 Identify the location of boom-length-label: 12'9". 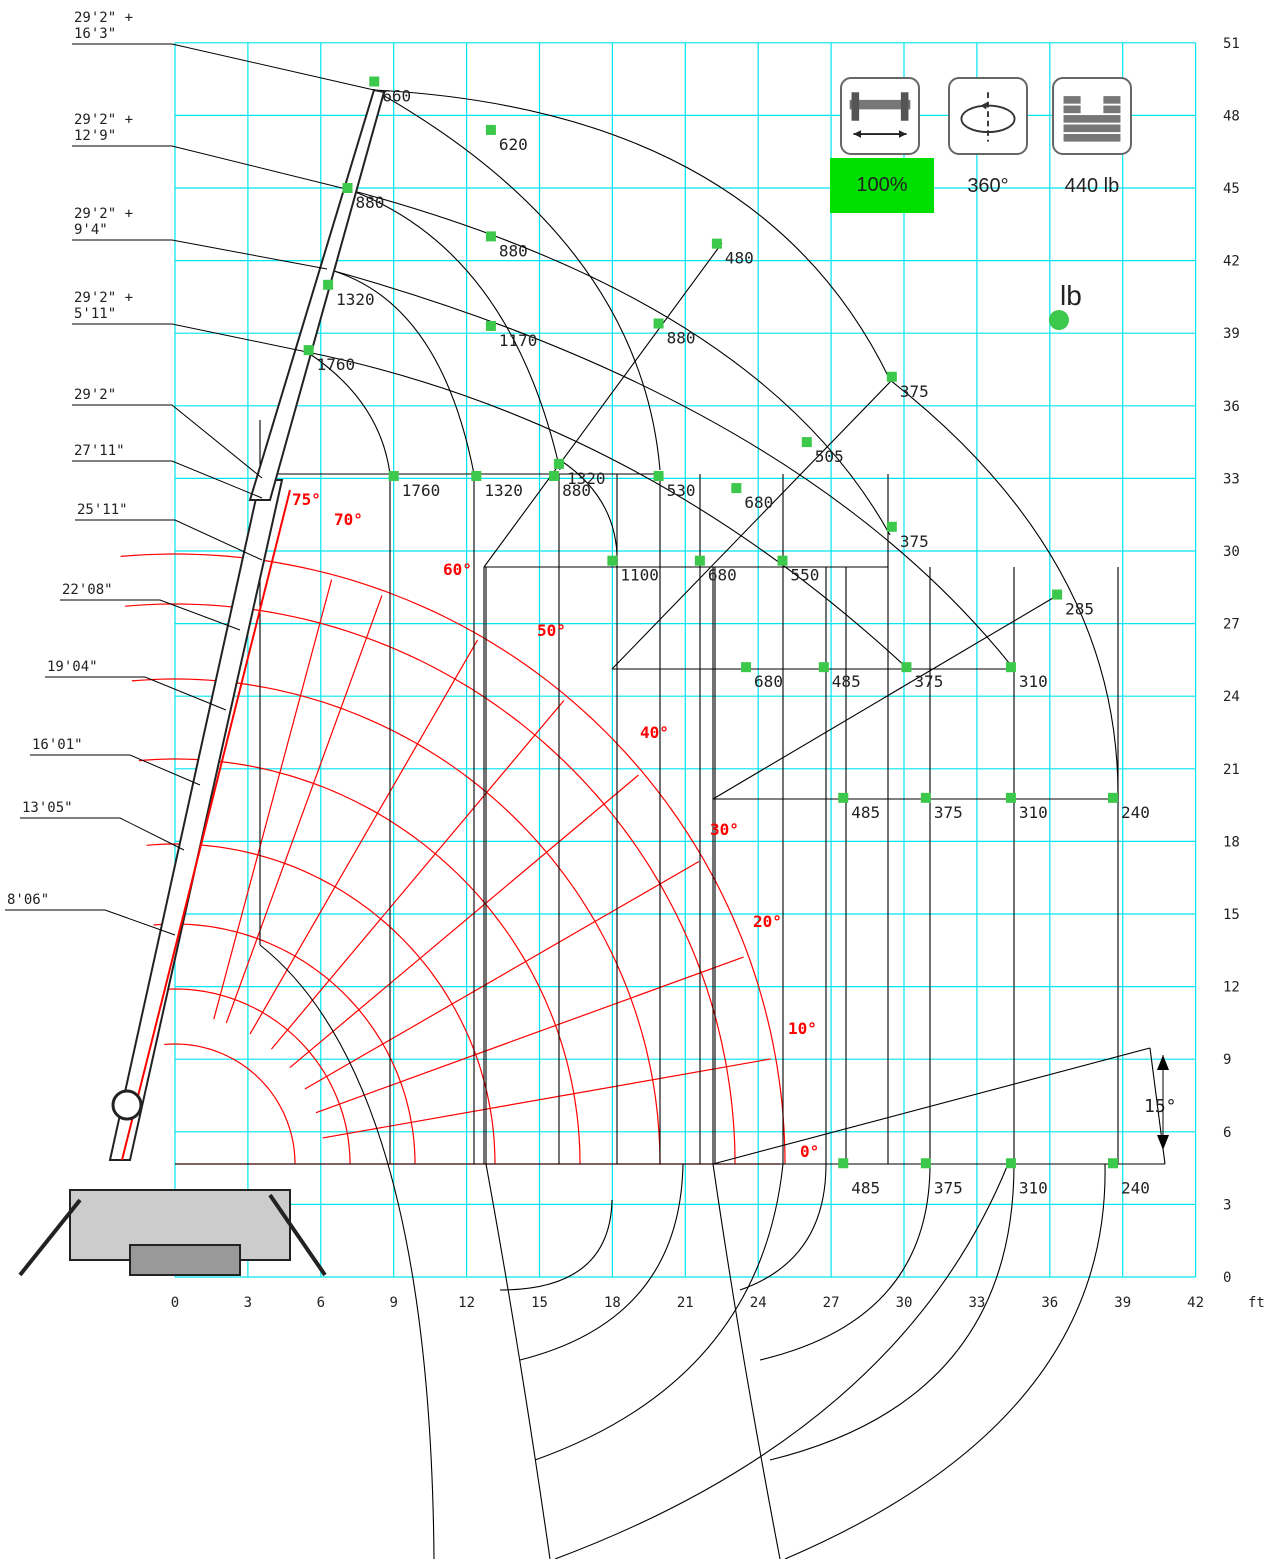
(95, 136).